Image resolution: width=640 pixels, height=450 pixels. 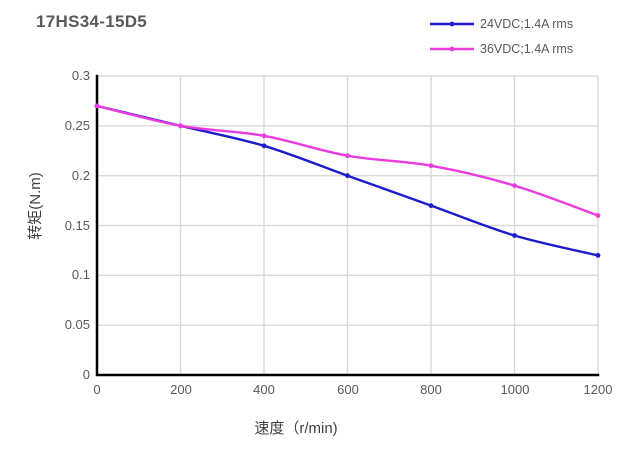 I want to click on x-axis-title: 速度（r/min), so click(x=296, y=428).